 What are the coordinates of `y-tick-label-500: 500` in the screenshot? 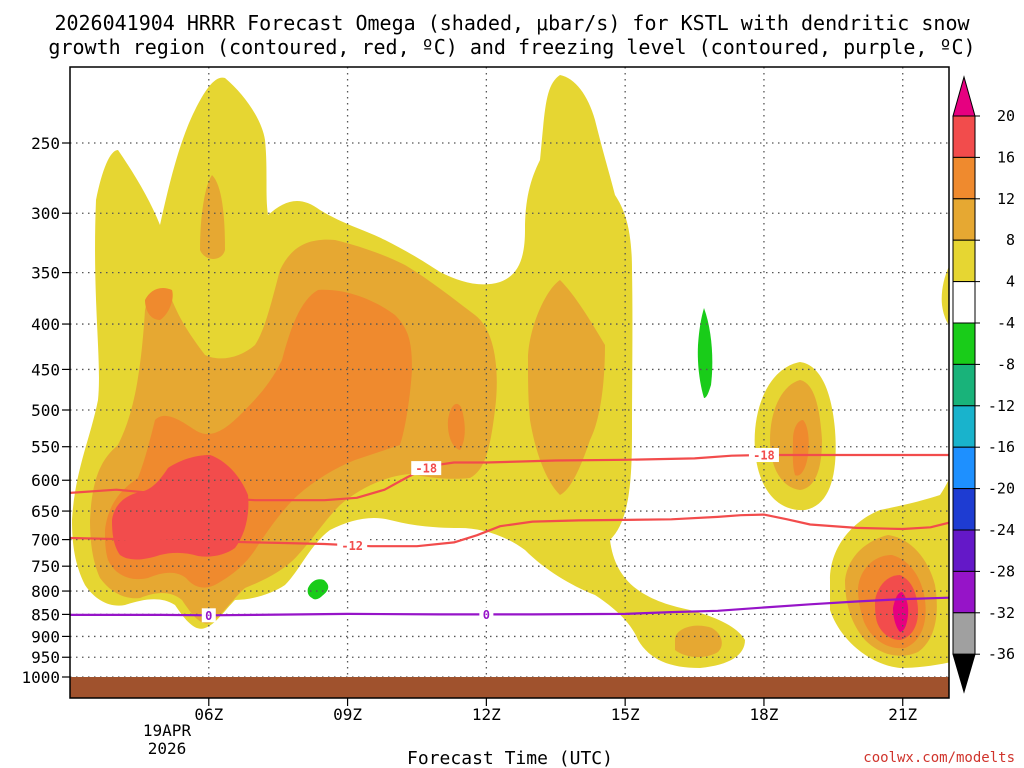 It's located at (45, 410).